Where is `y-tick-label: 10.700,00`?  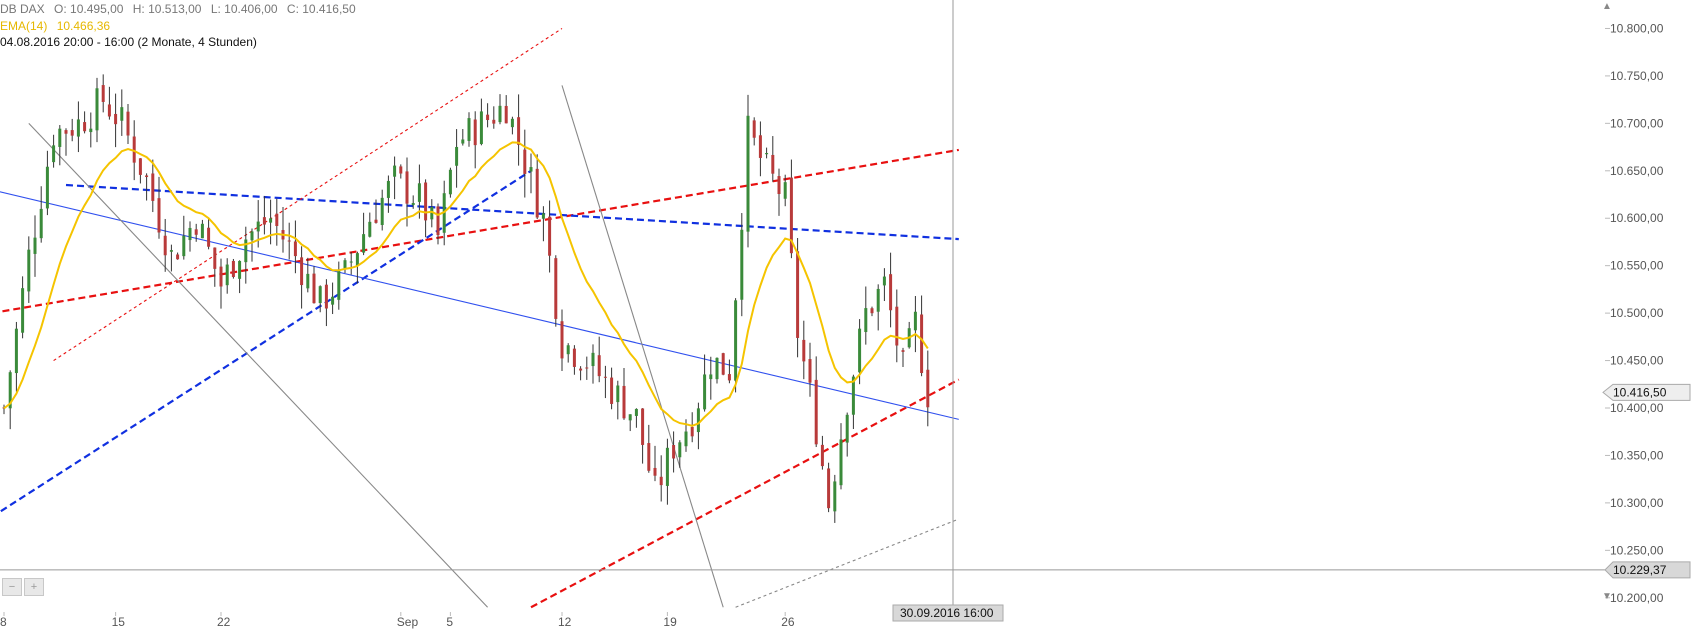
y-tick-label: 10.700,00 is located at coordinates (1637, 123).